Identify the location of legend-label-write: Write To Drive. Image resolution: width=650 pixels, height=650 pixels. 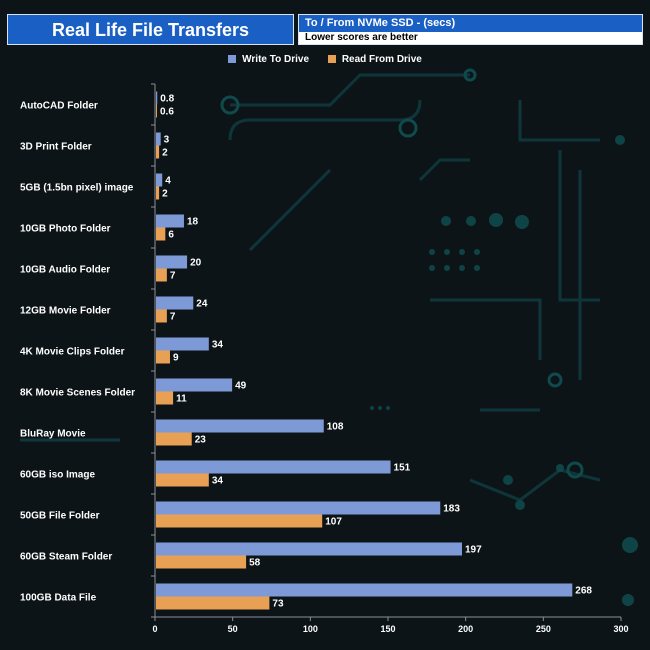
(276, 59).